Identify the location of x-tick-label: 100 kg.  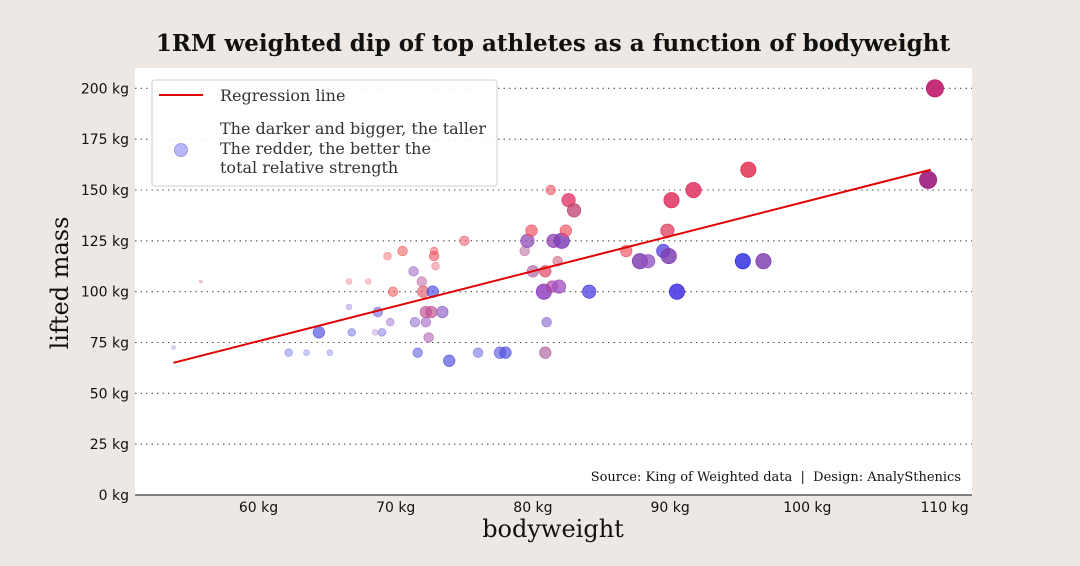
(807, 508).